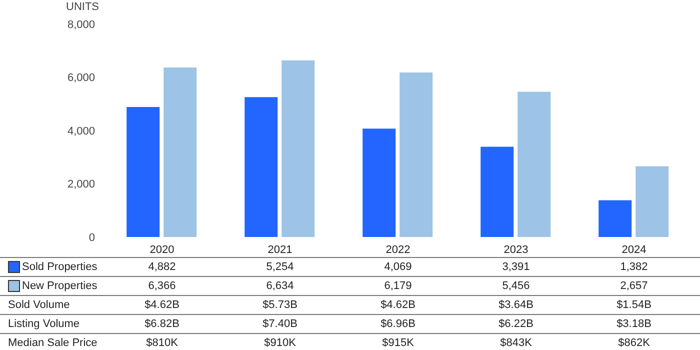 The image size is (700, 350). Describe the element at coordinates (81, 24) in the screenshot. I see `y-tick-label: 8,000` at that location.